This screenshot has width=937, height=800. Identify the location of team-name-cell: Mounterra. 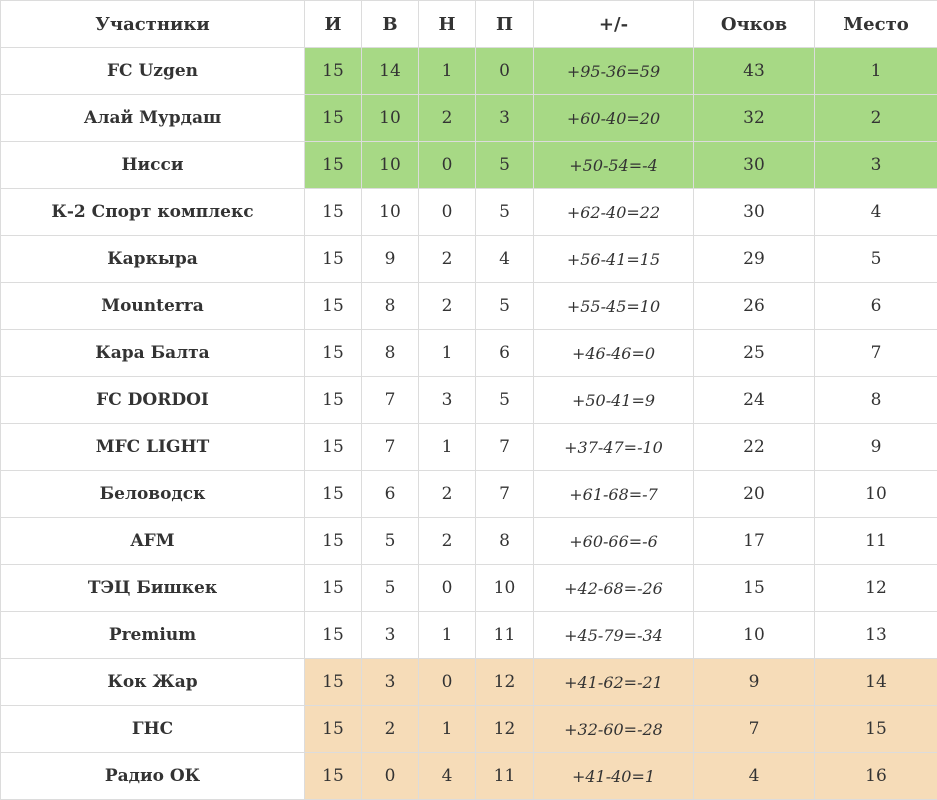
(153, 306).